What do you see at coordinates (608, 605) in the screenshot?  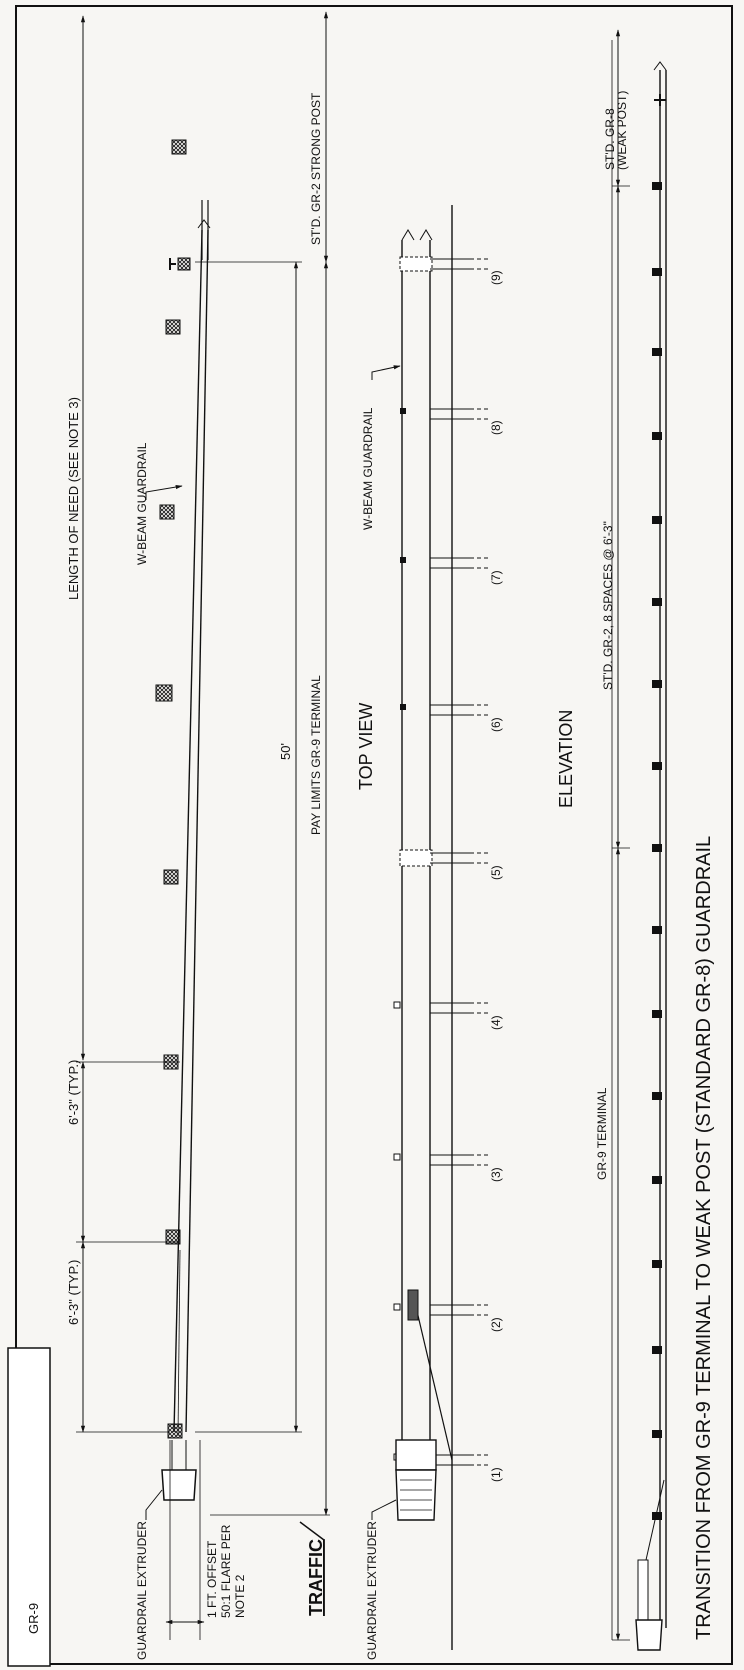 I see `spaces-label: ST'D. GR-2, 8 SPACES @ 6'-3"` at bounding box center [608, 605].